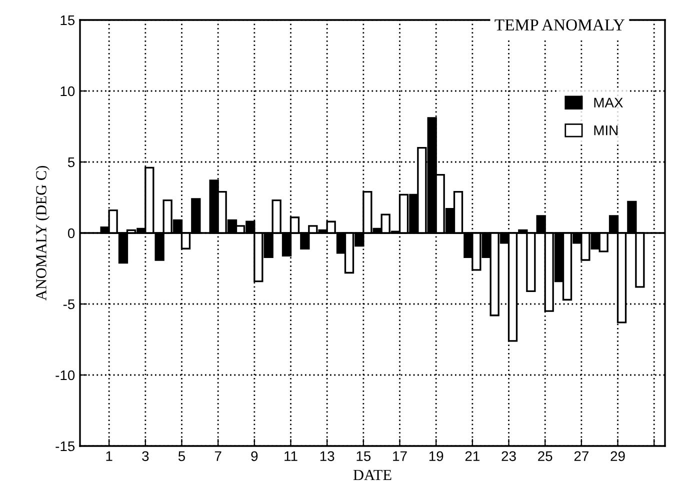  Describe the element at coordinates (67, 91) in the screenshot. I see `y-tick-label: 10` at that location.